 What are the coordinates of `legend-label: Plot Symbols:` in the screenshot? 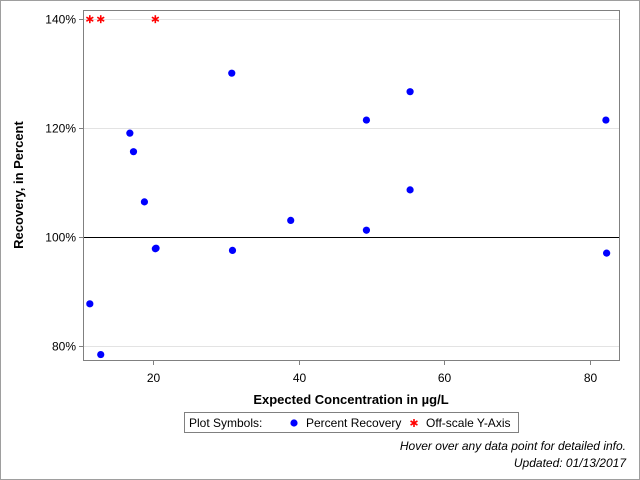 It's located at (225, 423).